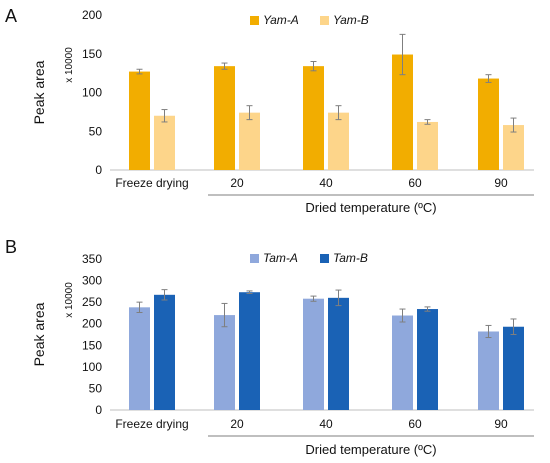 Image resolution: width=550 pixels, height=463 pixels. I want to click on y-tick-label: 300, so click(92, 281).